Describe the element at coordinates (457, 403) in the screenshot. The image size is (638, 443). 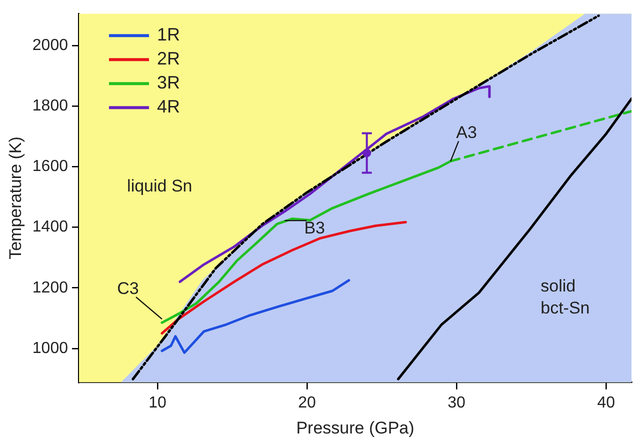
I see `x-tick-label: 30` at that location.